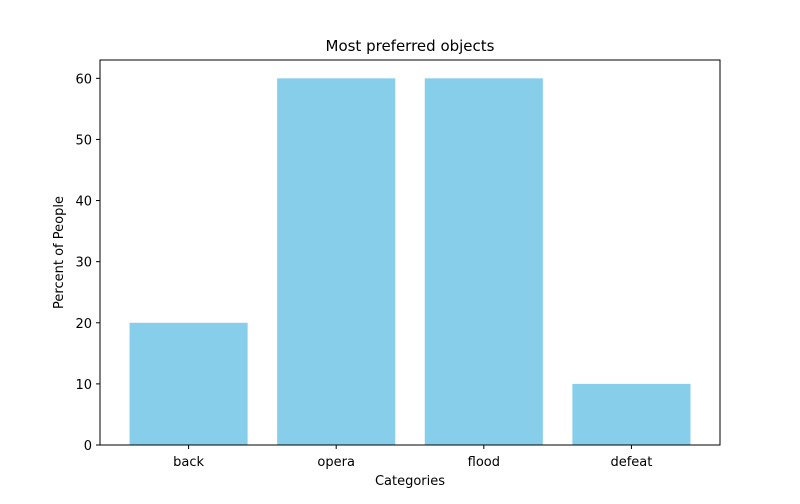 The height and width of the screenshot is (504, 800). Describe the element at coordinates (484, 462) in the screenshot. I see `x-tick-label: flood` at that location.